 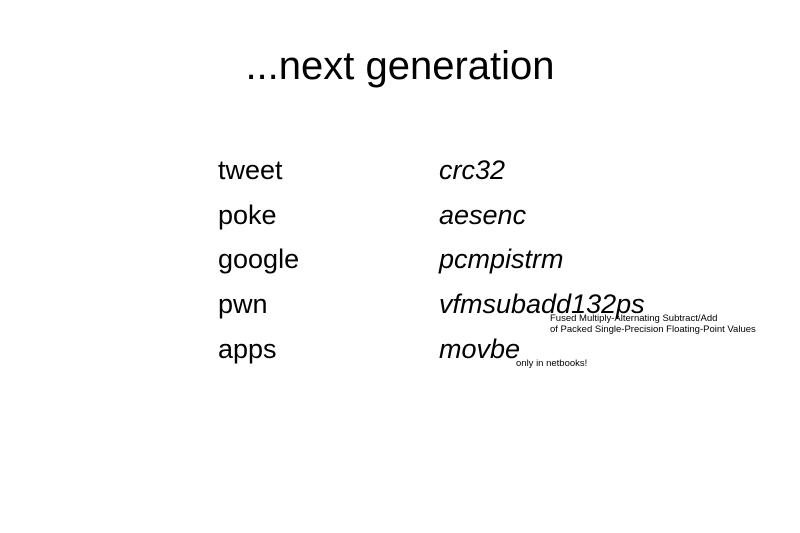 I want to click on word-item: pwn, so click(x=243, y=304).